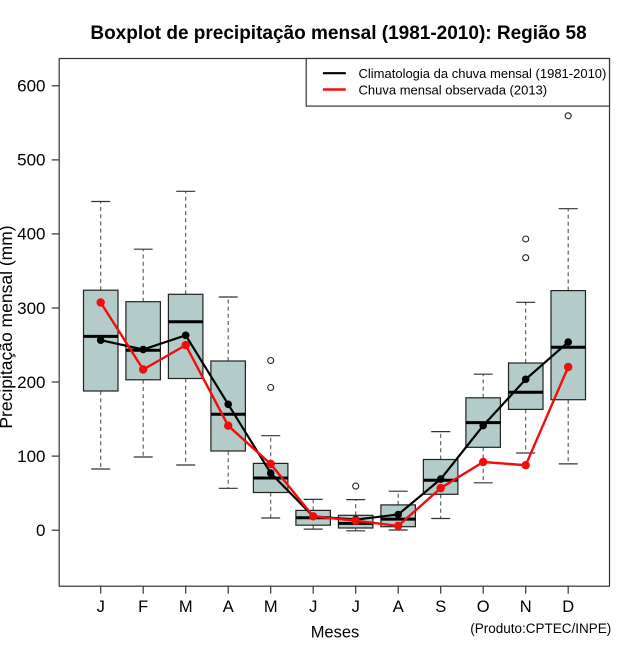 The image size is (640, 660). What do you see at coordinates (8, 326) in the screenshot?
I see `svg-text: Precipitação mensal (mm)` at bounding box center [8, 326].